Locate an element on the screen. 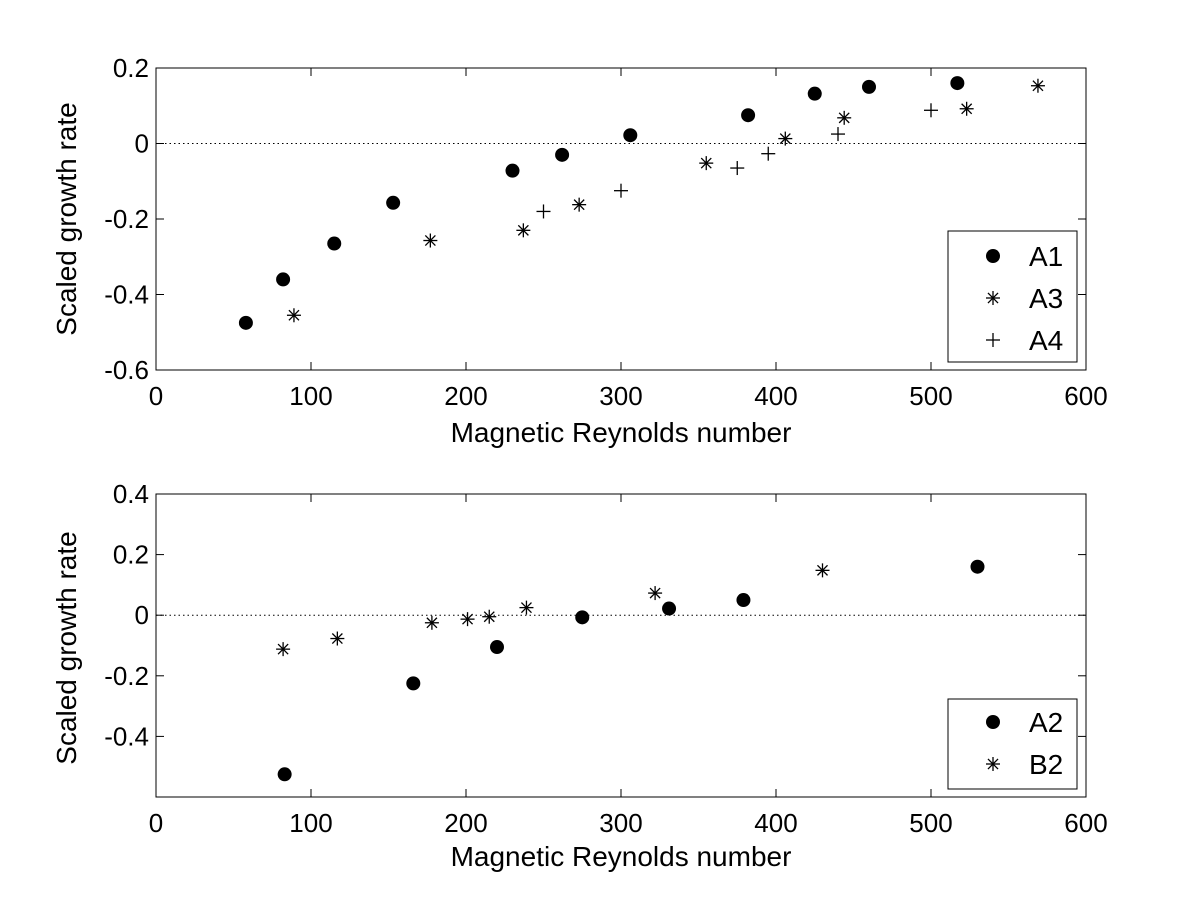 This screenshot has width=1200, height=901. legend-label: A1 is located at coordinates (1046, 256).